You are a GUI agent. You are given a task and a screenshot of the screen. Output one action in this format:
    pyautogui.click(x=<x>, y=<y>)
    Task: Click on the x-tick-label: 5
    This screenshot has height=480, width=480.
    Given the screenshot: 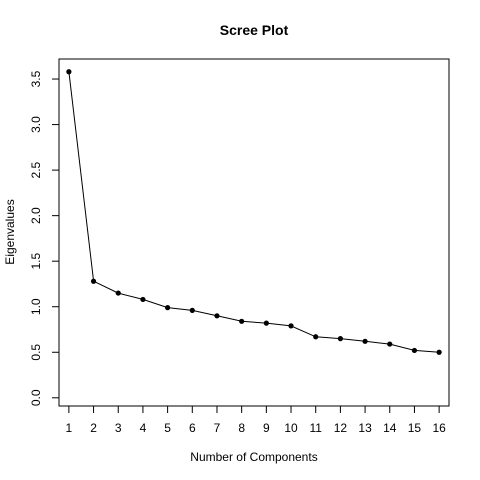 What is the action you would take?
    pyautogui.click(x=167, y=428)
    